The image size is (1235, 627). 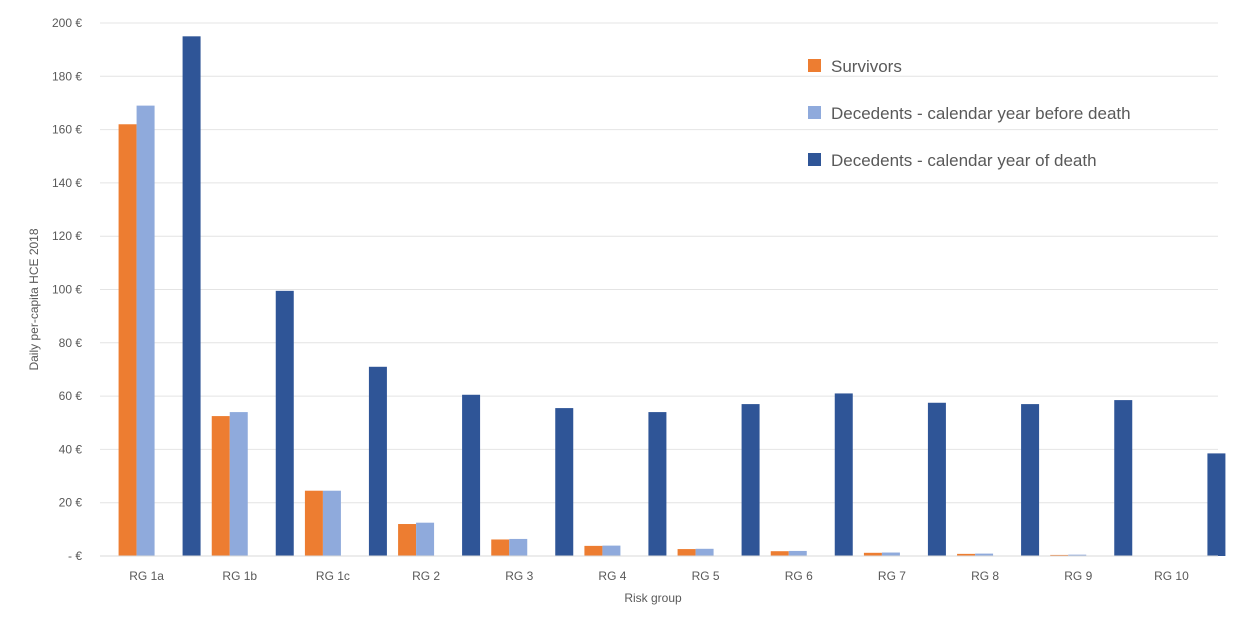 What do you see at coordinates (146, 576) in the screenshot?
I see `x-tick-label: RG 1a` at bounding box center [146, 576].